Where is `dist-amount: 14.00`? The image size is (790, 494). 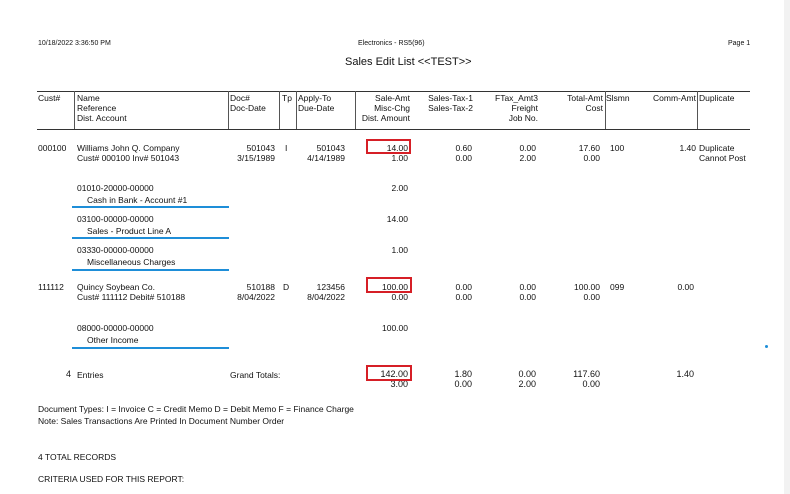
dist-amount: 14.00 is located at coordinates (397, 219).